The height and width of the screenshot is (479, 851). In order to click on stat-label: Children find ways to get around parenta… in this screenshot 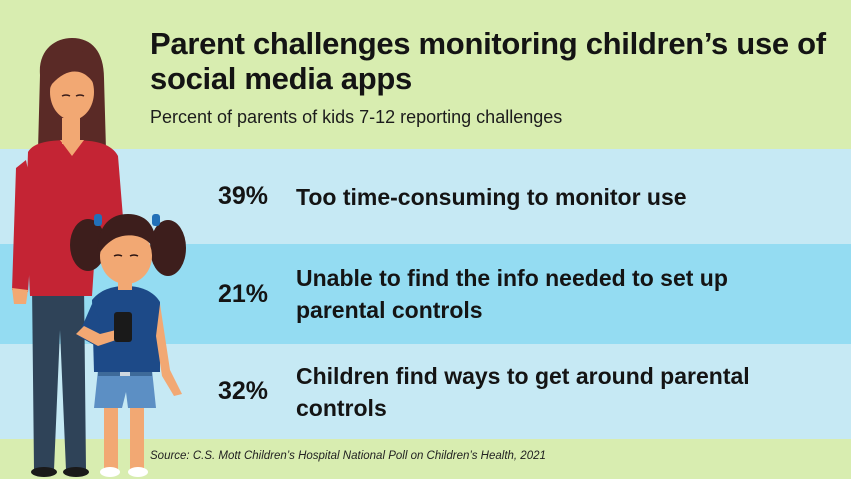, I will do `click(523, 391)`.